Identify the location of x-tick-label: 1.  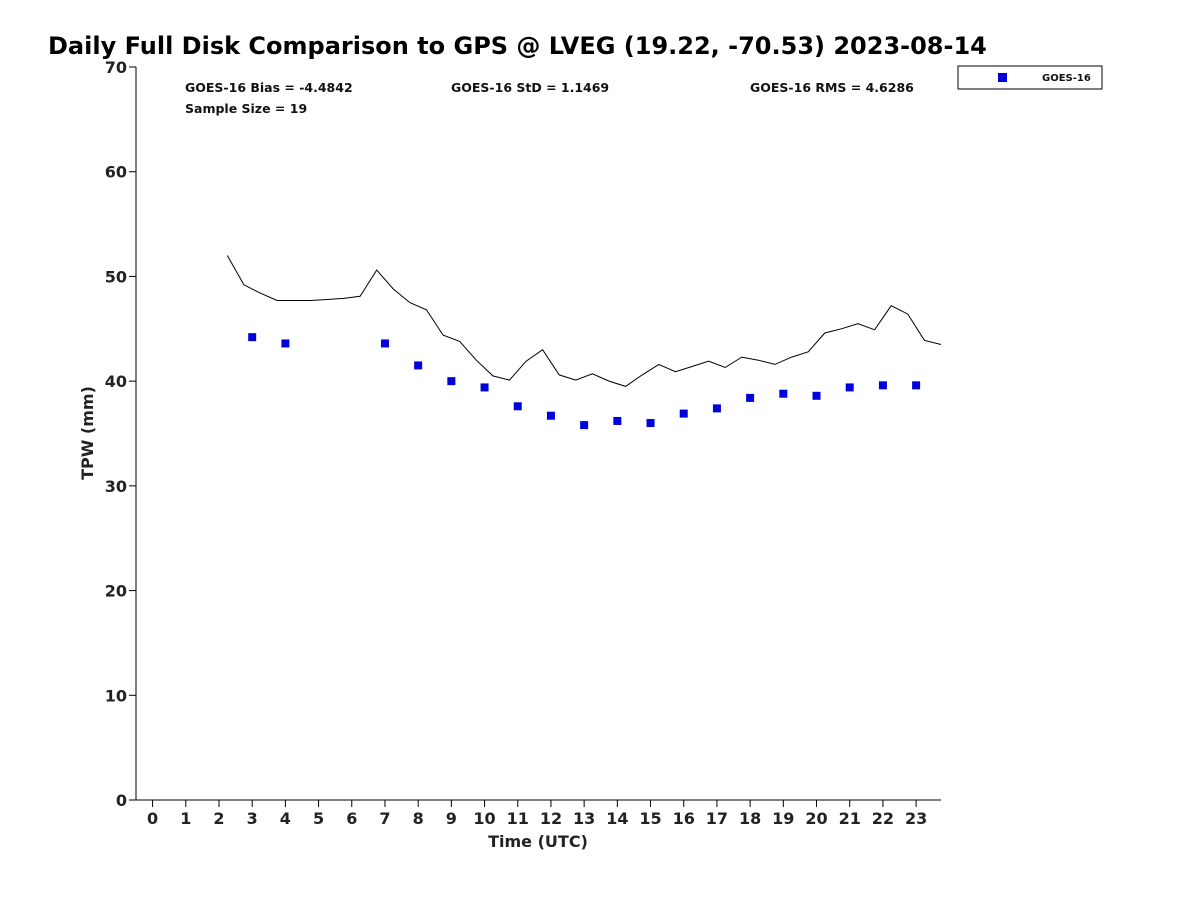
(185, 818).